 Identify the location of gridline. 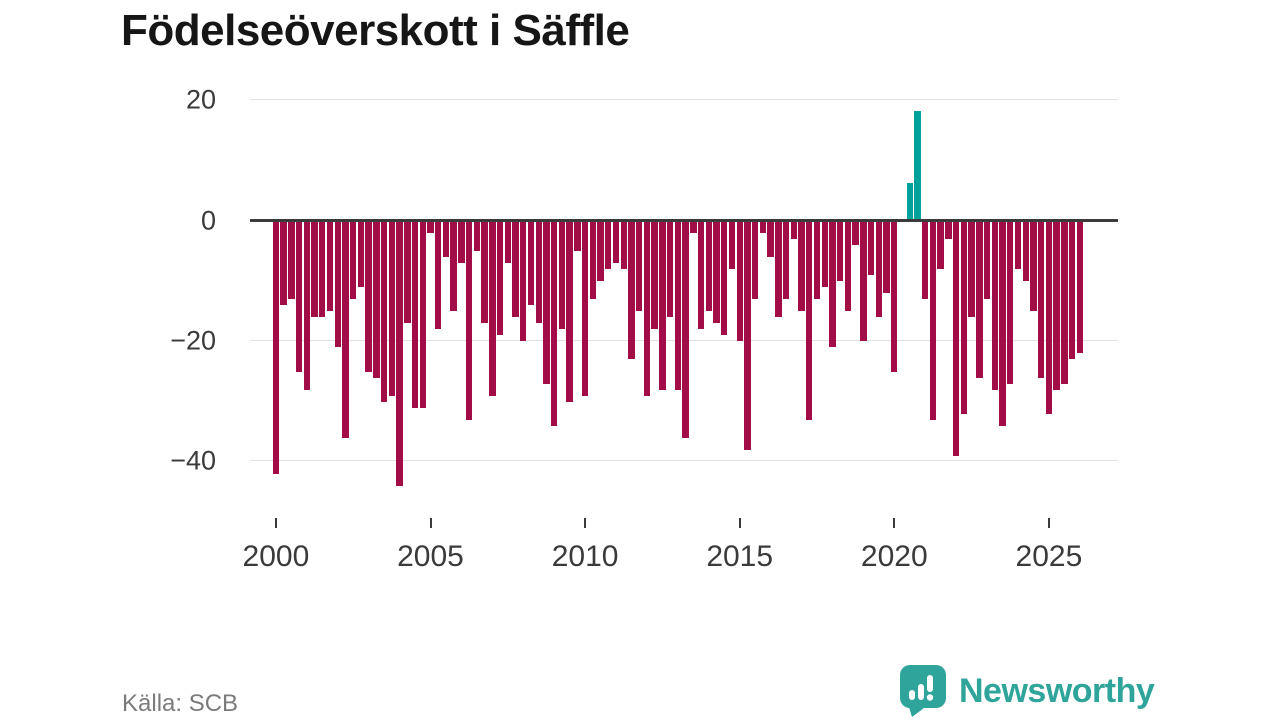
(684, 100).